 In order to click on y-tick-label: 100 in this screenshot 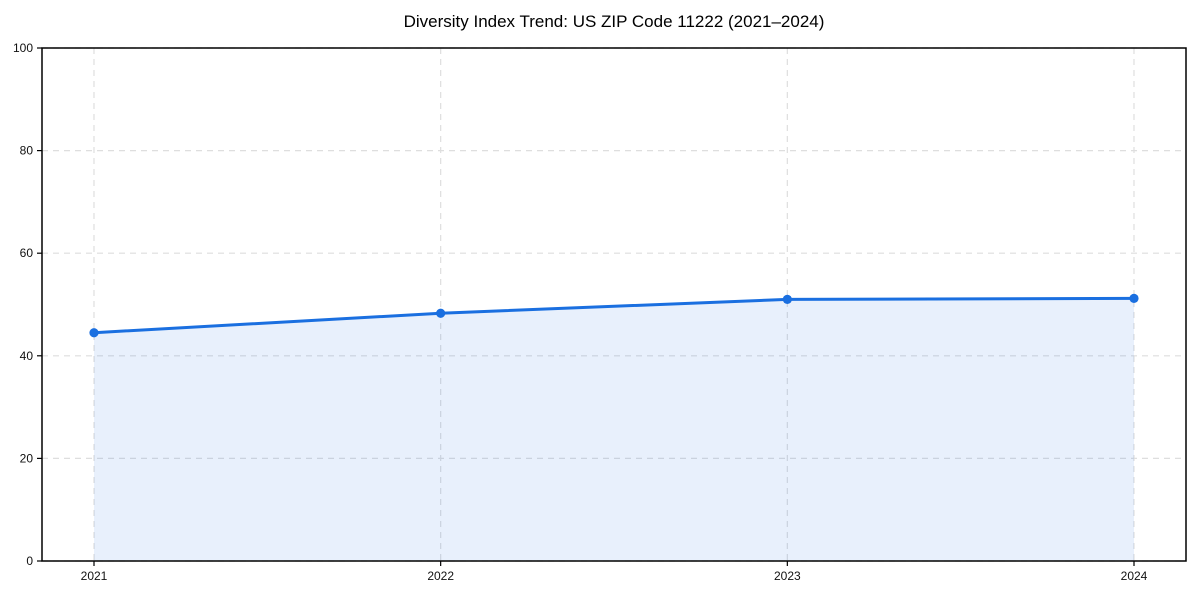, I will do `click(23, 48)`.